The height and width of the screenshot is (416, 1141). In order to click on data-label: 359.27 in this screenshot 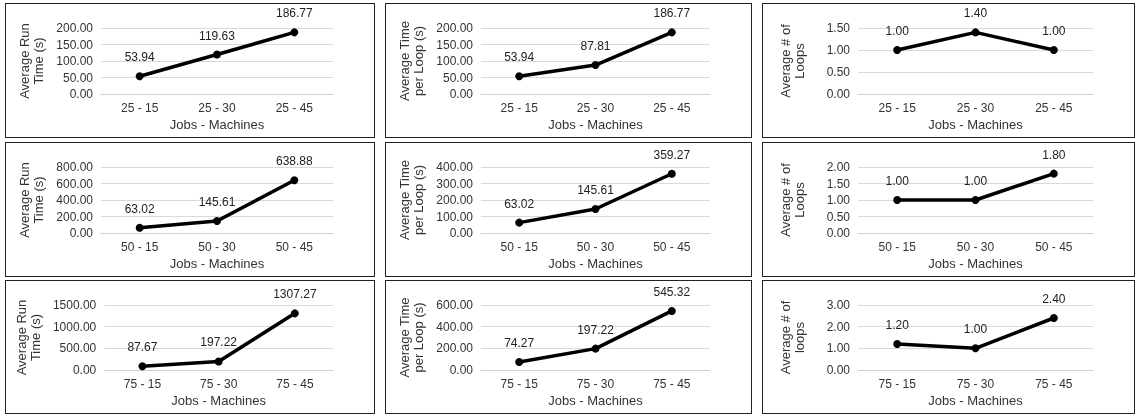, I will do `click(672, 154)`.